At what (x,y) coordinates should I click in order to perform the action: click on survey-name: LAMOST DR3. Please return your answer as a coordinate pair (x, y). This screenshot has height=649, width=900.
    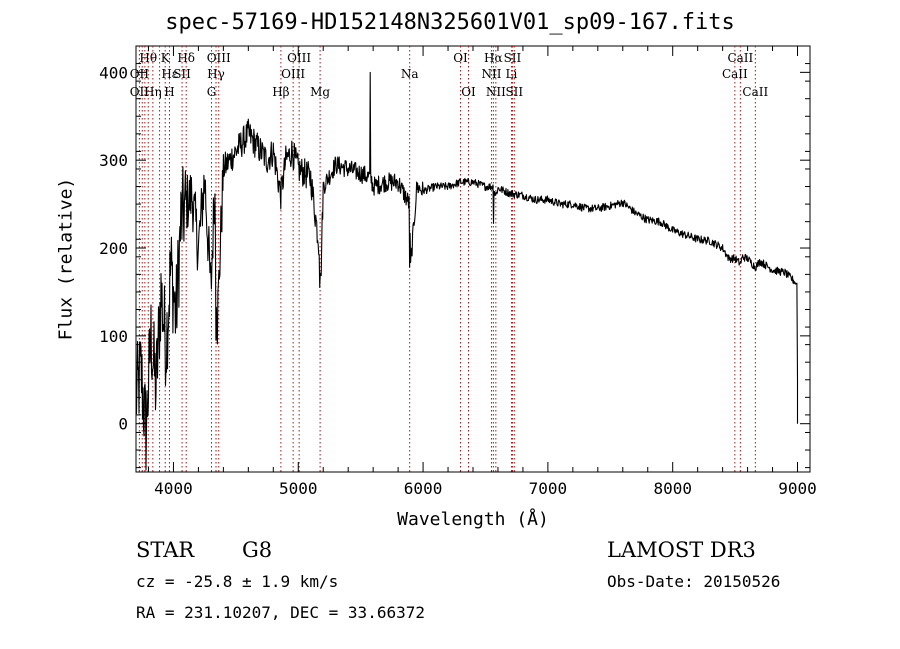
    Looking at the image, I should click on (681, 550).